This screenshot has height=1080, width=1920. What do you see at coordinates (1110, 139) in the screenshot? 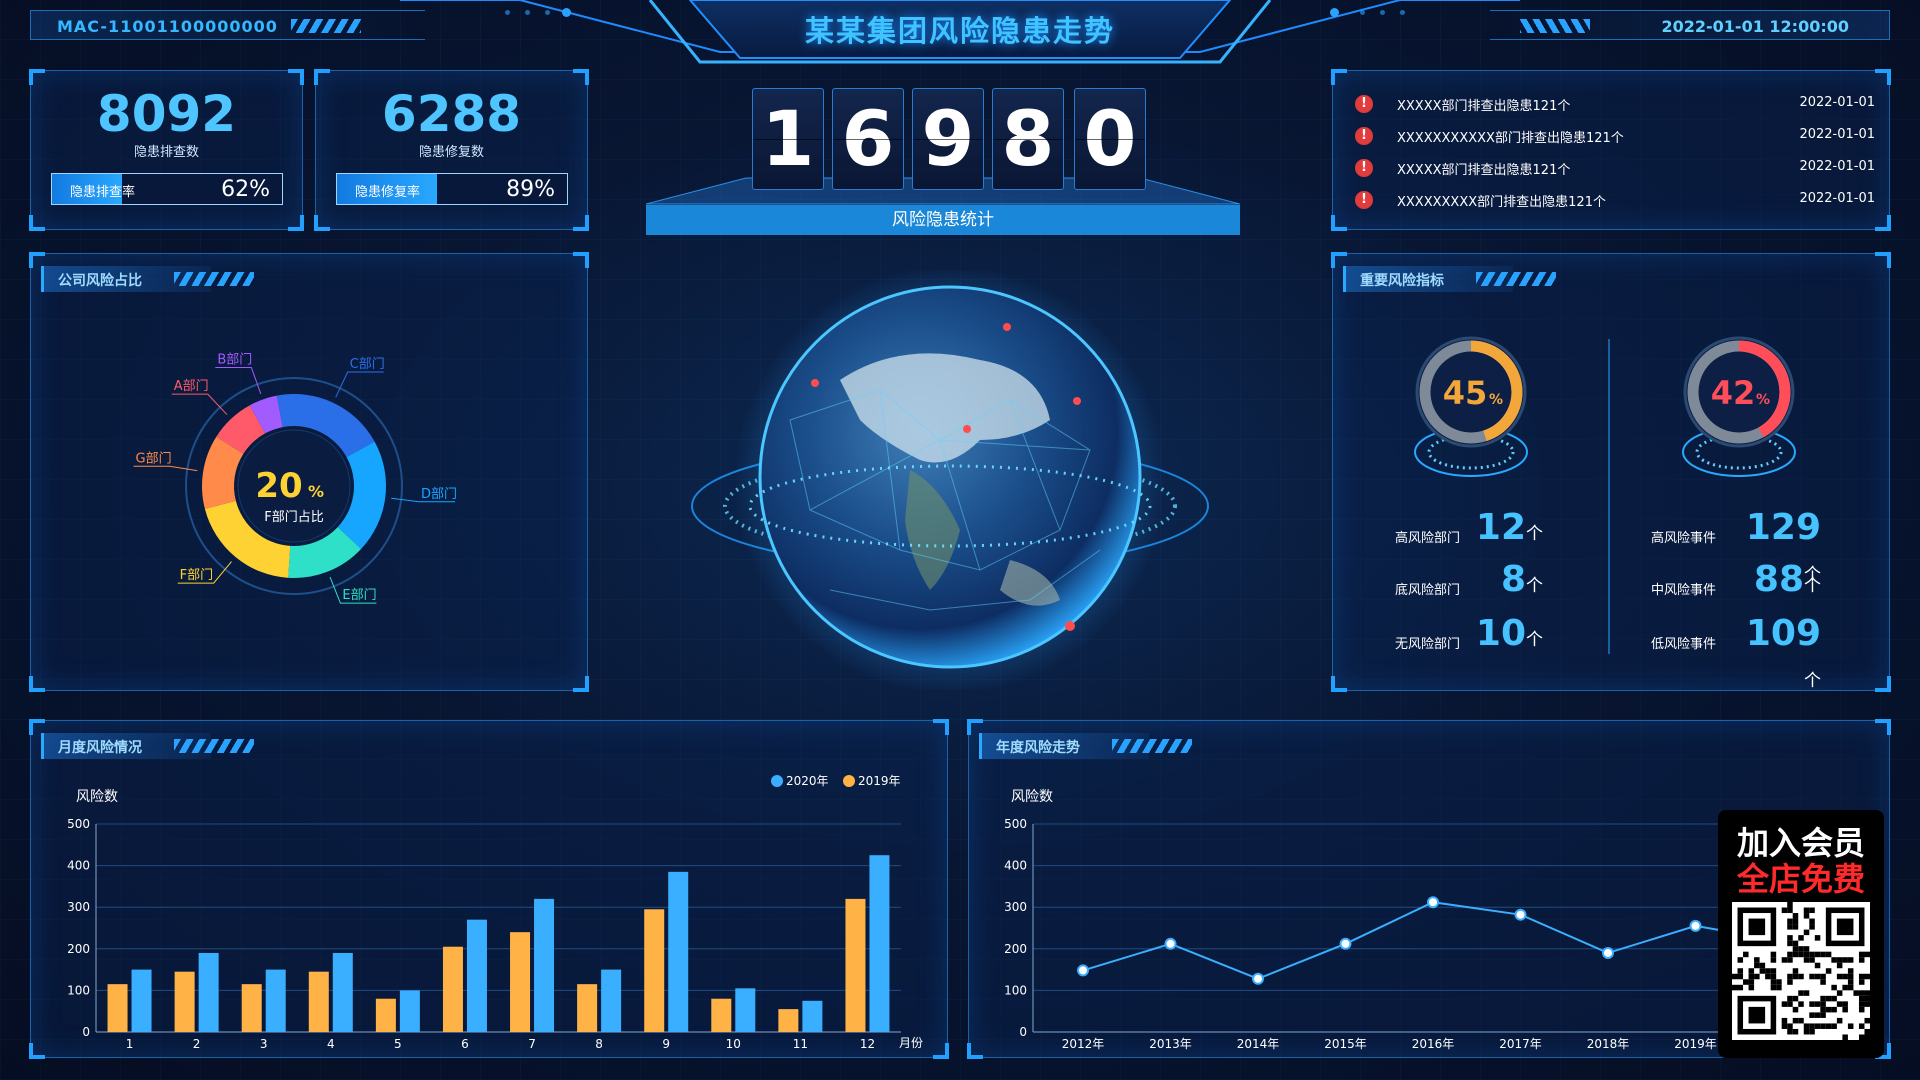
I see `counter-digit: 0` at bounding box center [1110, 139].